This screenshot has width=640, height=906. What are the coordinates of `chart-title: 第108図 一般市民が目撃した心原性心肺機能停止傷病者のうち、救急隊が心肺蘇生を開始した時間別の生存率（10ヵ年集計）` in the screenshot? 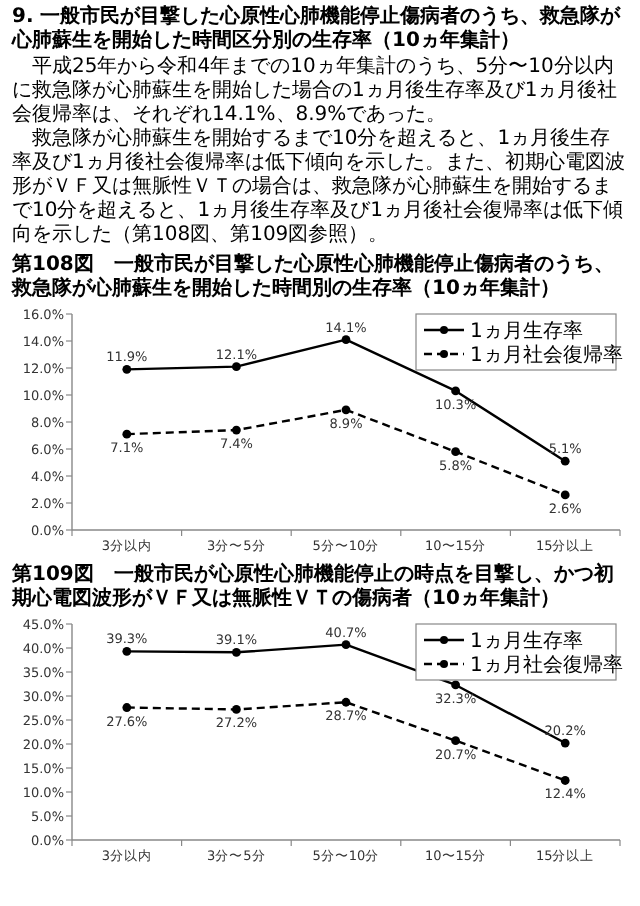 It's located at (314, 278).